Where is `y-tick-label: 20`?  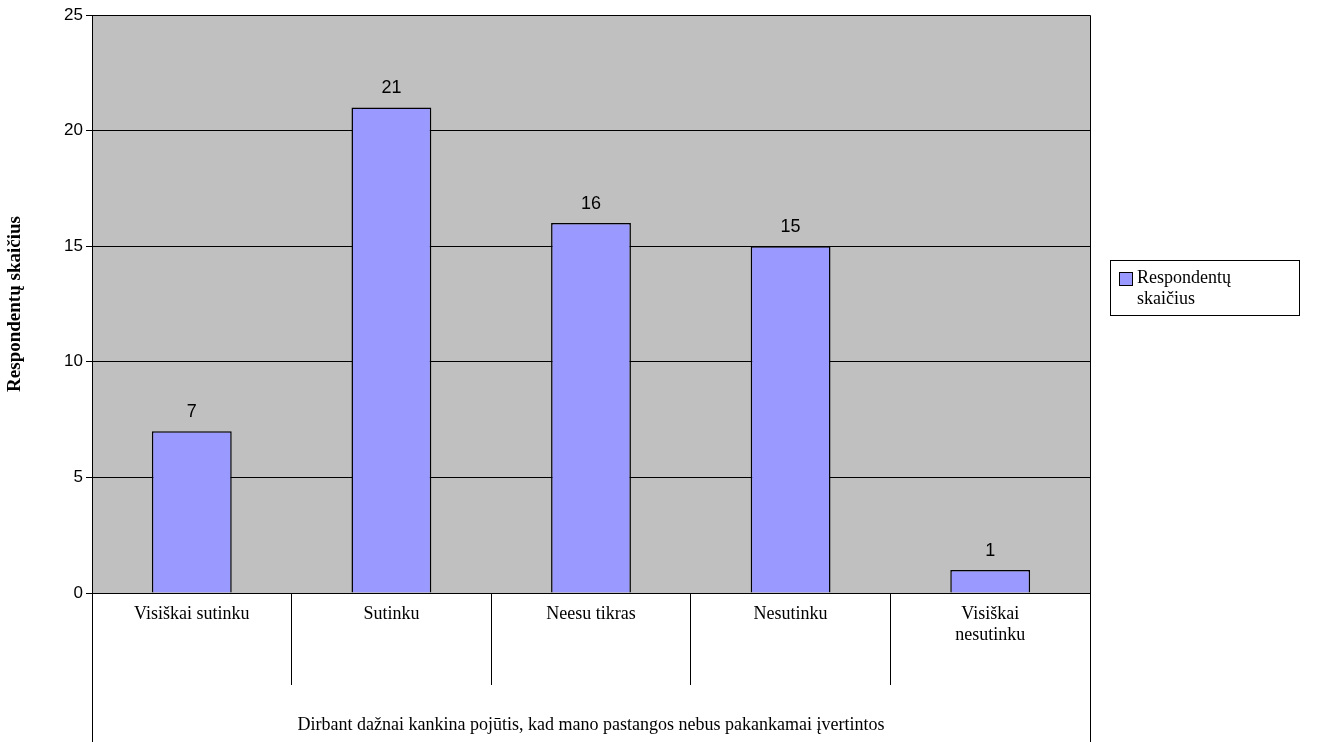
y-tick-label: 20 is located at coordinates (73, 130).